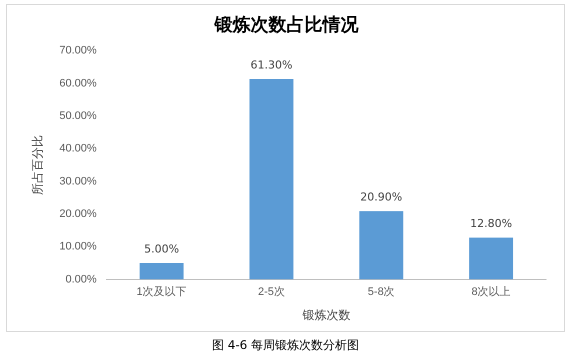 The image size is (571, 357). I want to click on x-axis-title: 锻炼次数, so click(325, 315).